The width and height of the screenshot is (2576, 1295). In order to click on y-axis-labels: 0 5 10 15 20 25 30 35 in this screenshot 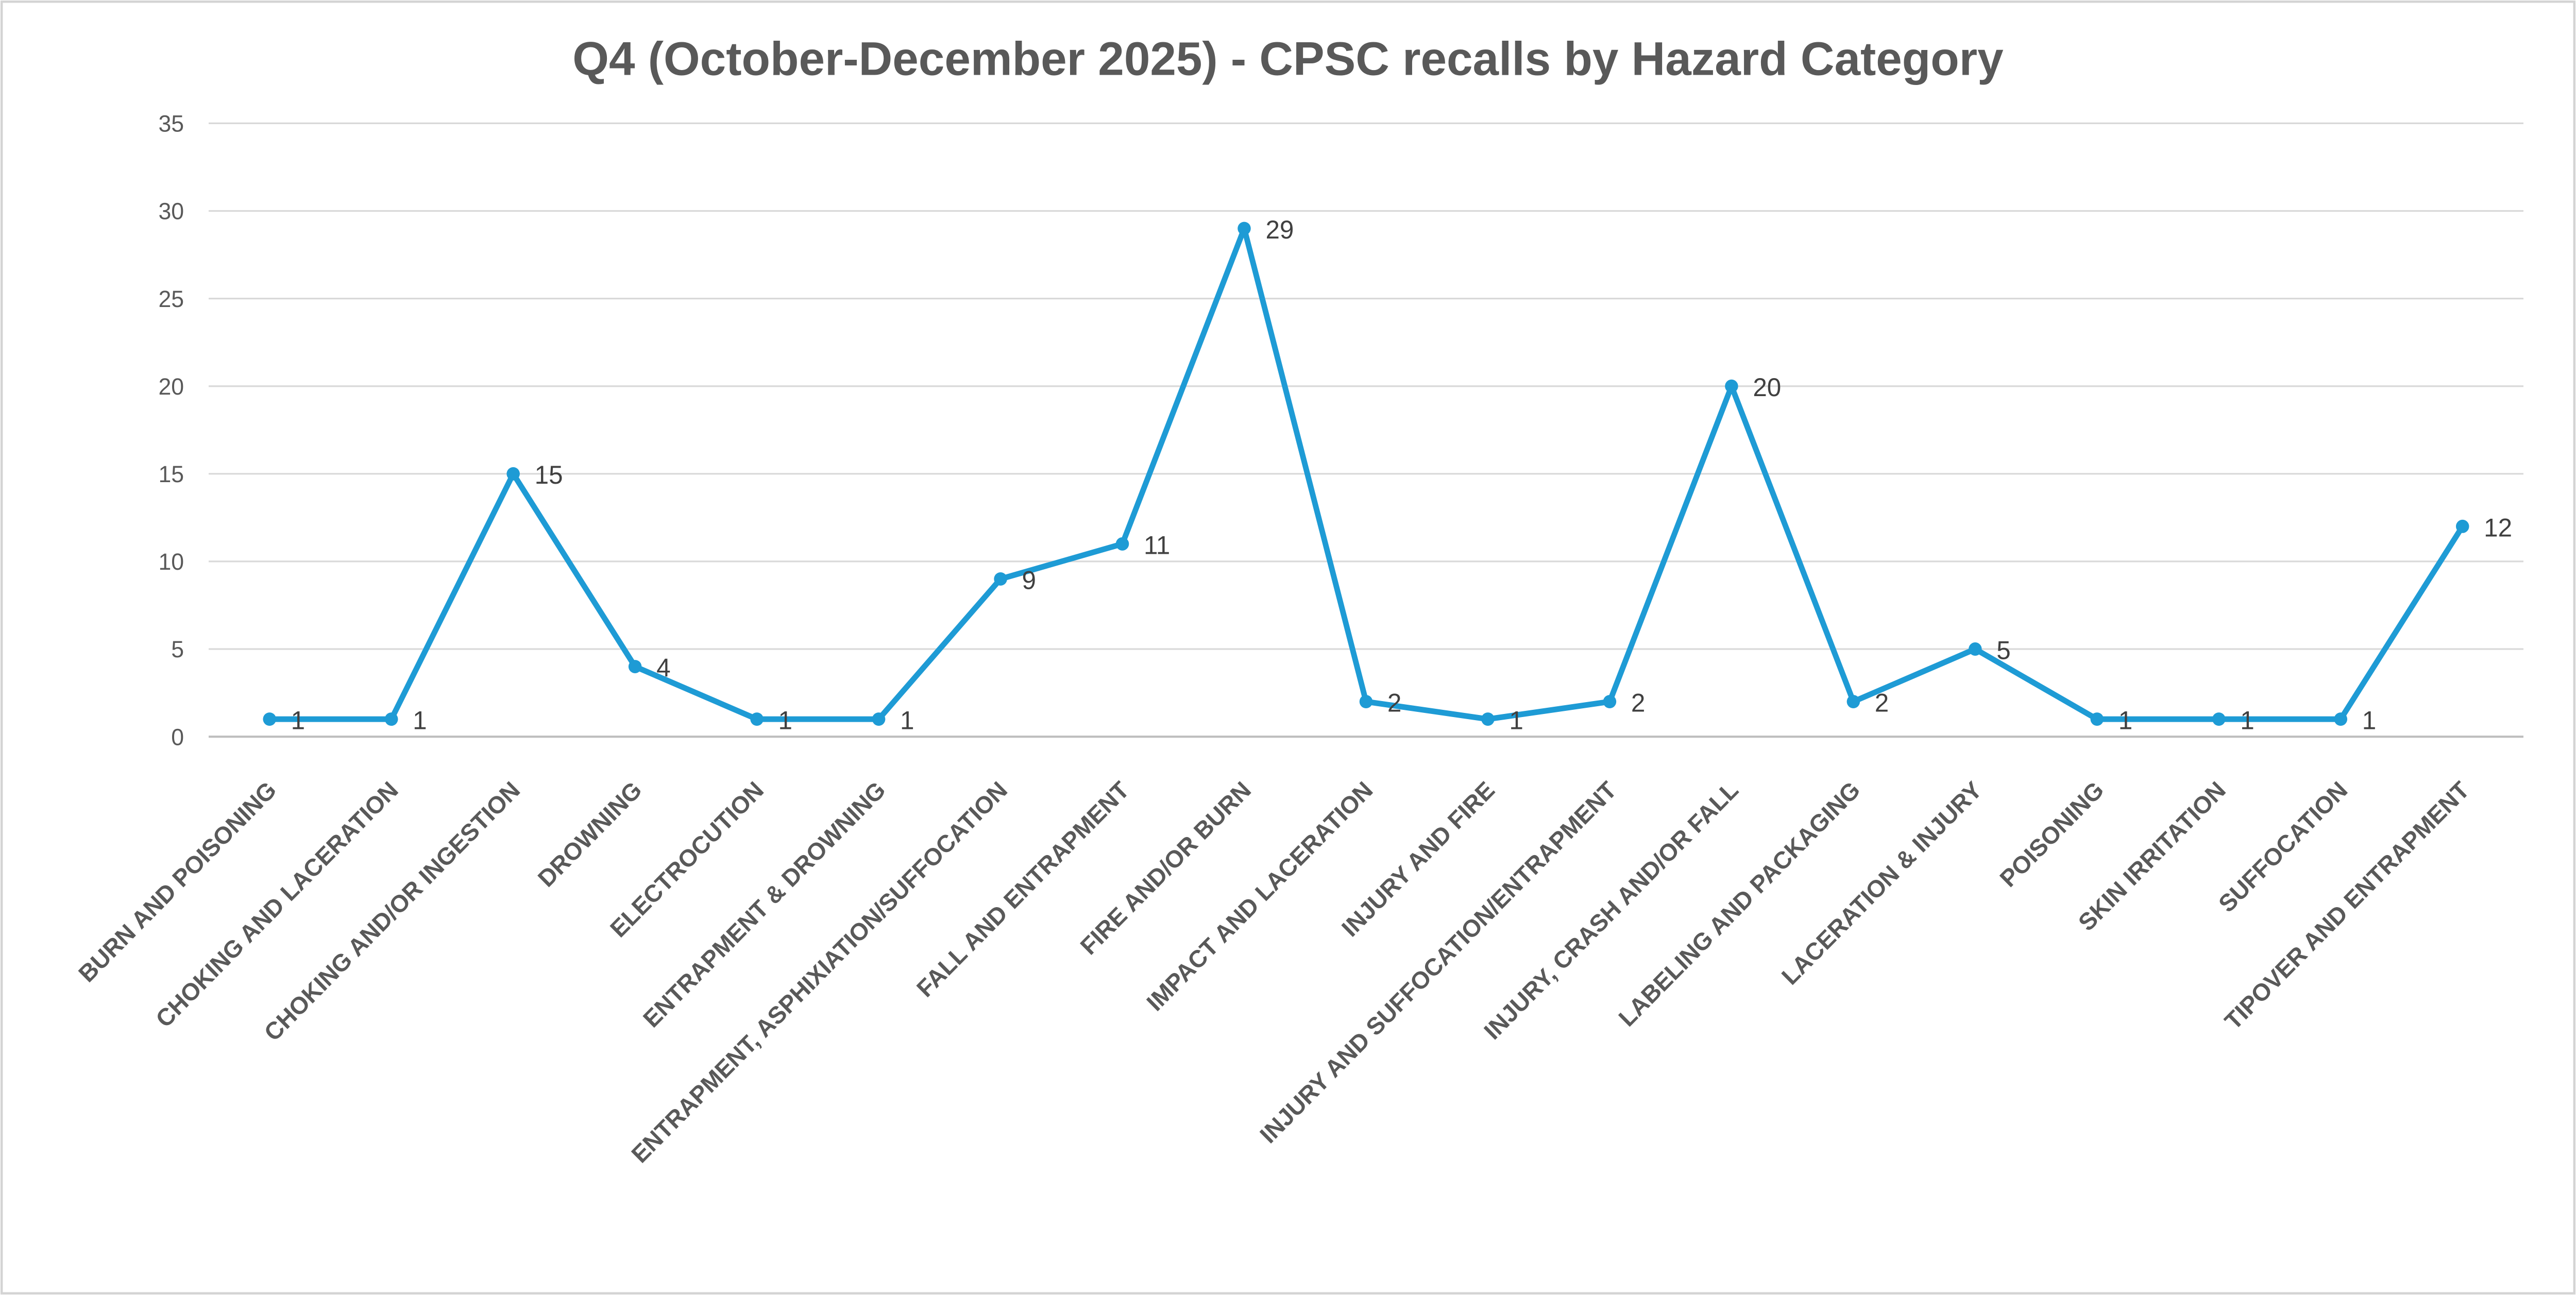, I will do `click(171, 430)`.